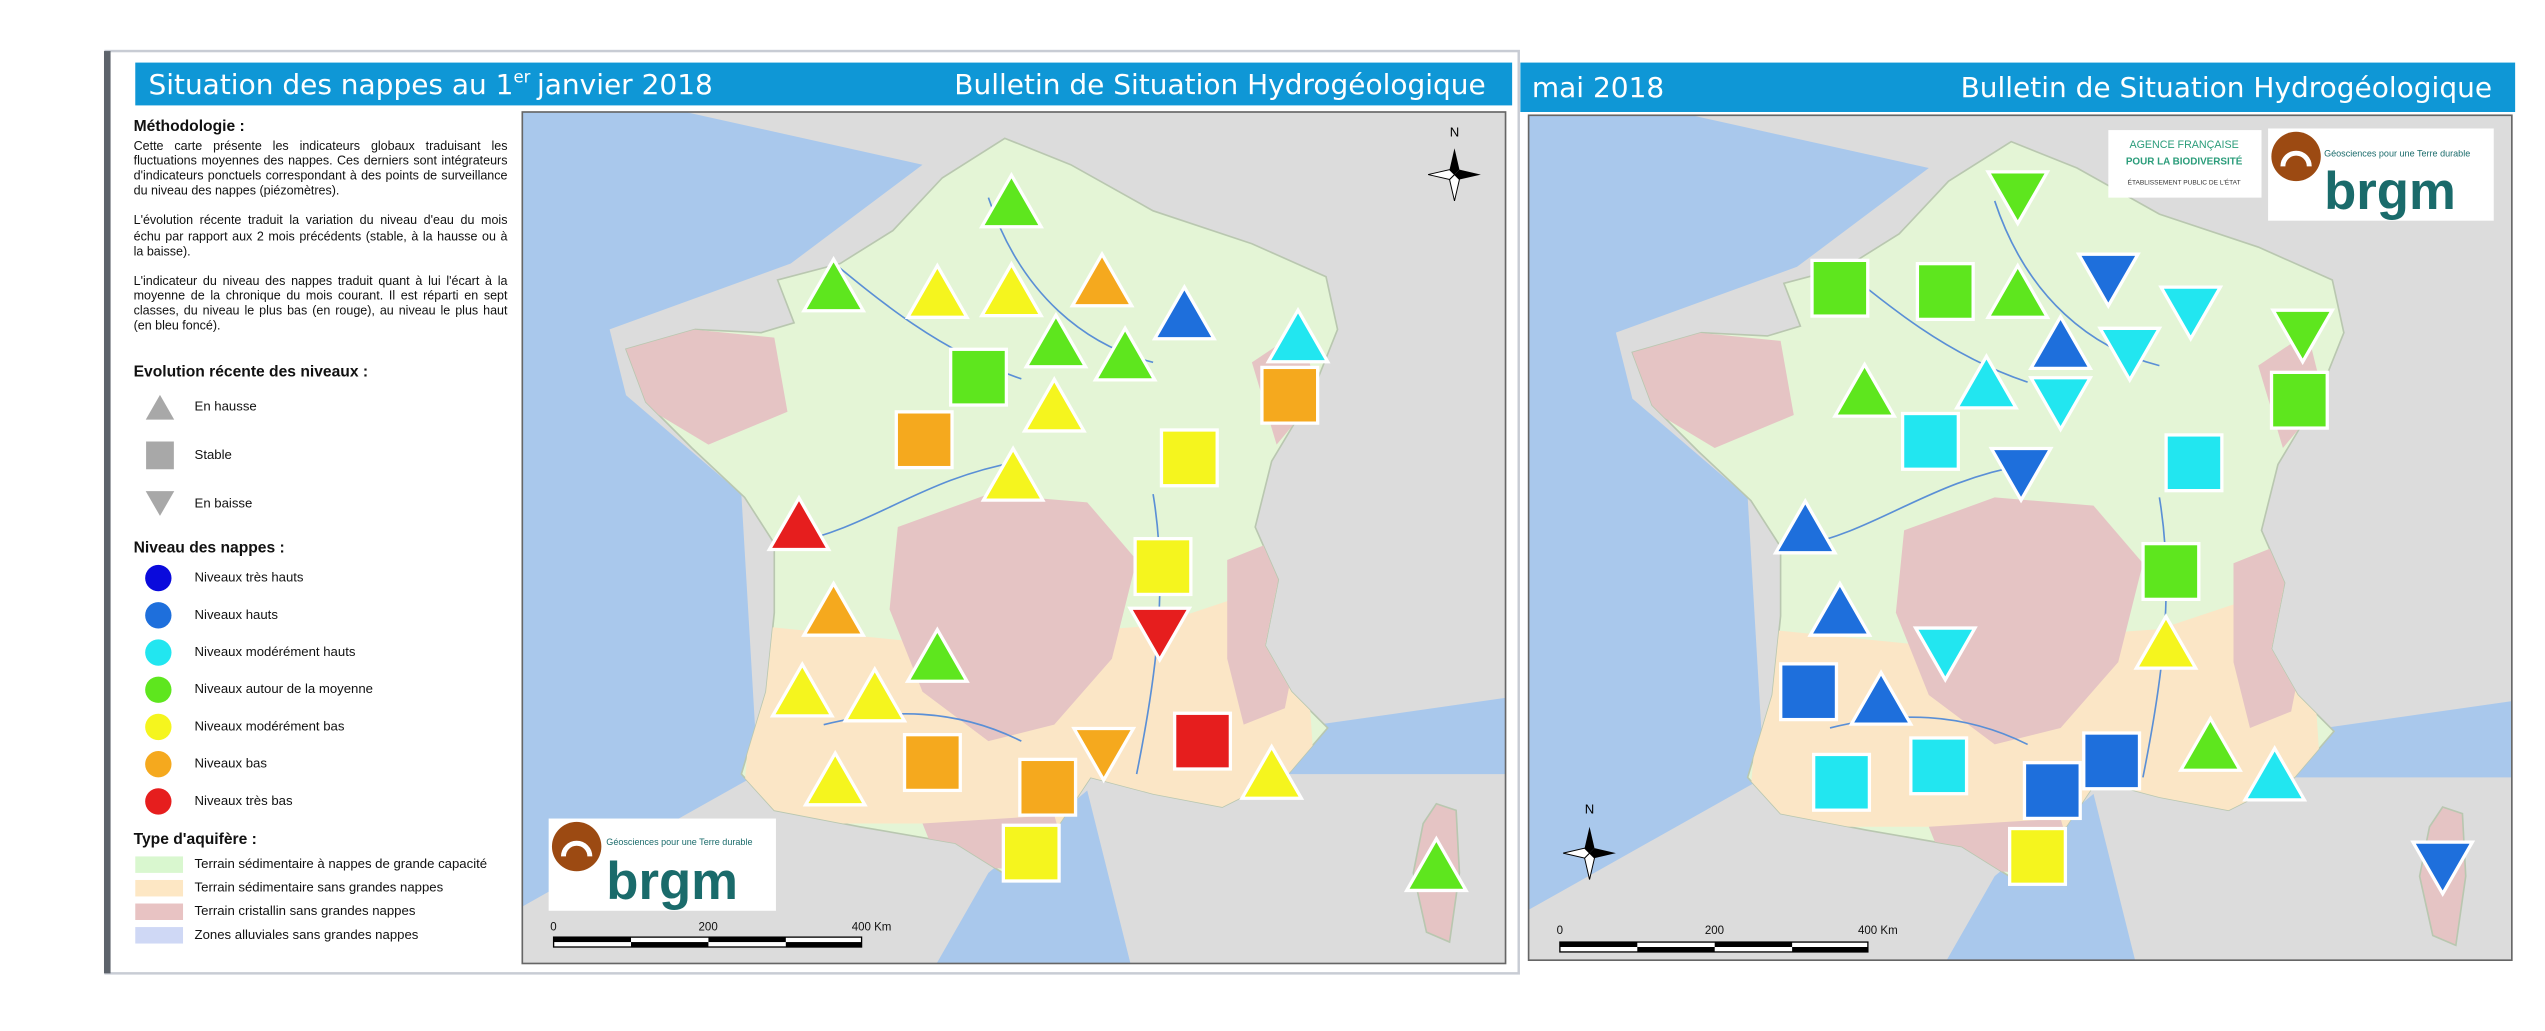  What do you see at coordinates (1455, 132) in the screenshot?
I see `north-label: N` at bounding box center [1455, 132].